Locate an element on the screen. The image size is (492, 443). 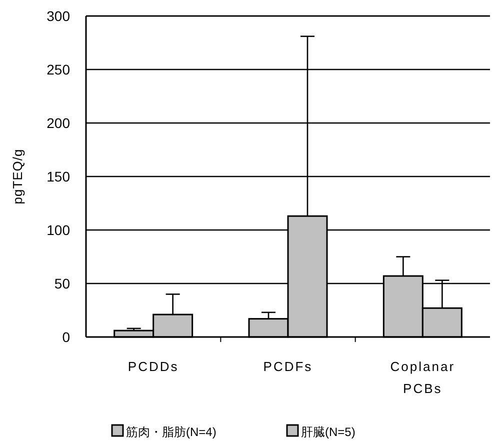
y-axis-title: pgTEQ/g is located at coordinates (17, 176).